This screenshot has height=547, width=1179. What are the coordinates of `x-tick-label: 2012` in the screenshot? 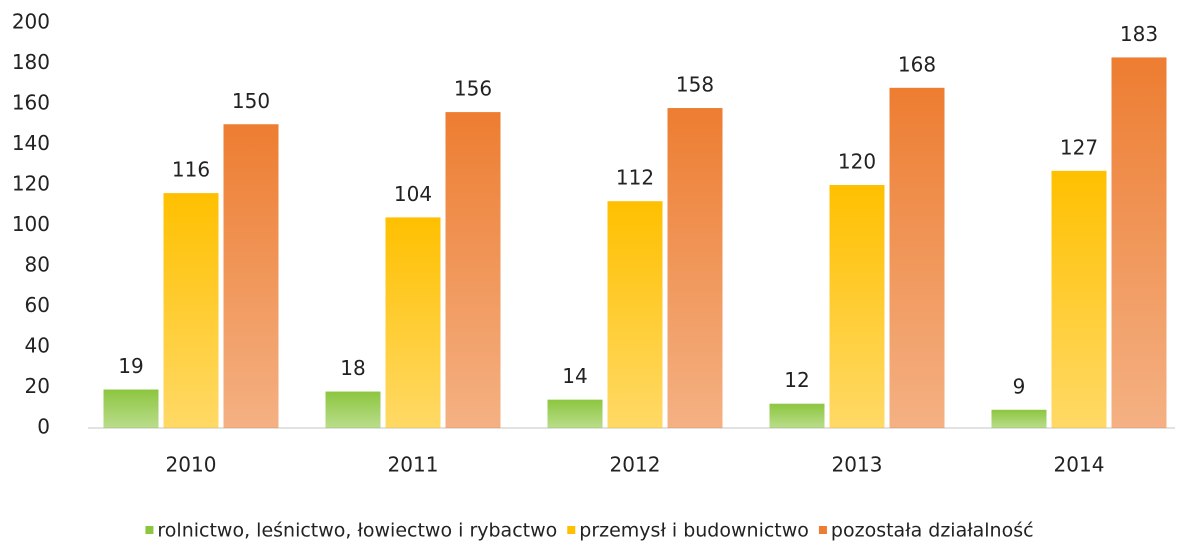 It's located at (635, 465).